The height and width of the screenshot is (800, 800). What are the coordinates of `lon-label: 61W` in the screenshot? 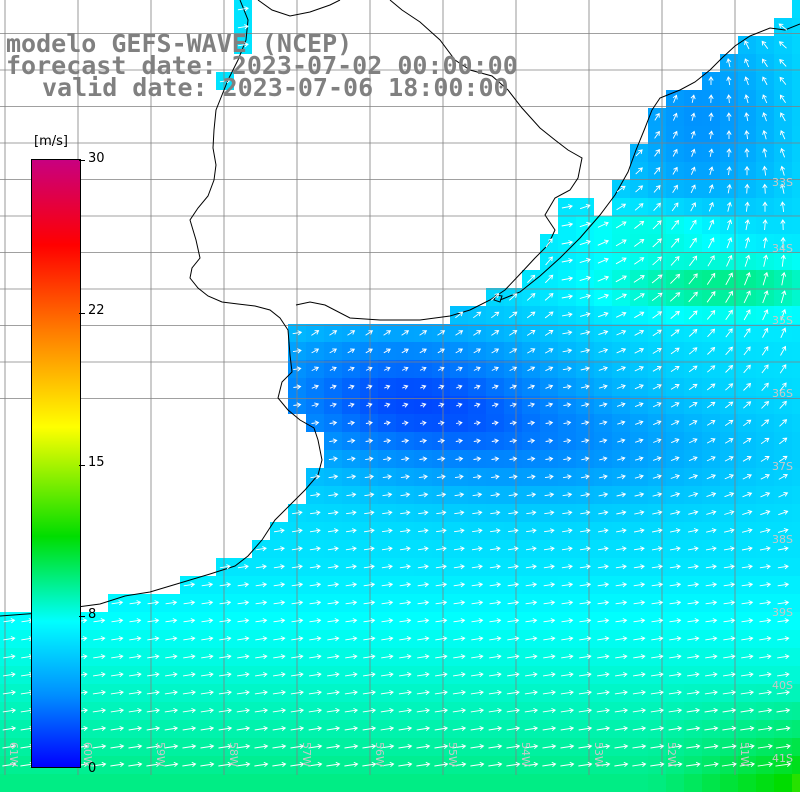 It's located at (13, 754).